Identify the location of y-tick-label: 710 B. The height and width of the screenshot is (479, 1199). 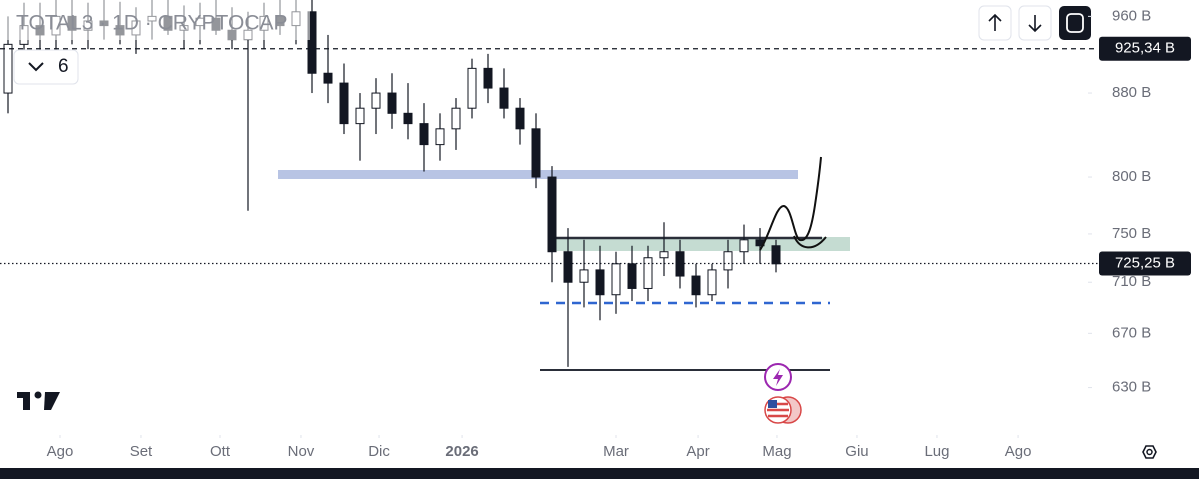
(1131, 281).